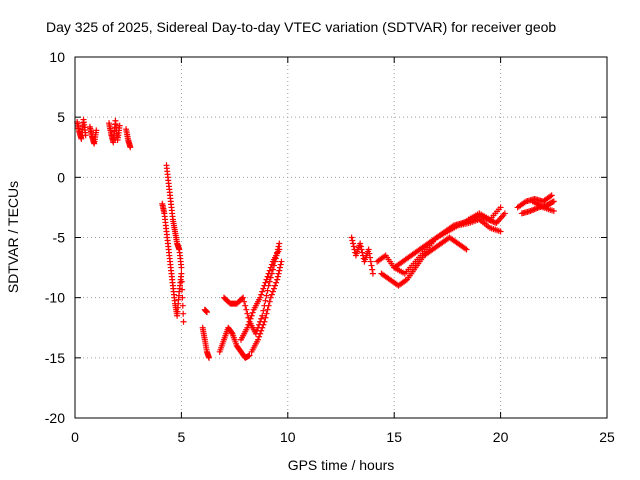  Describe the element at coordinates (343, 437) in the screenshot. I see `x-tick-labels: 0 5 10 15 20 25` at that location.